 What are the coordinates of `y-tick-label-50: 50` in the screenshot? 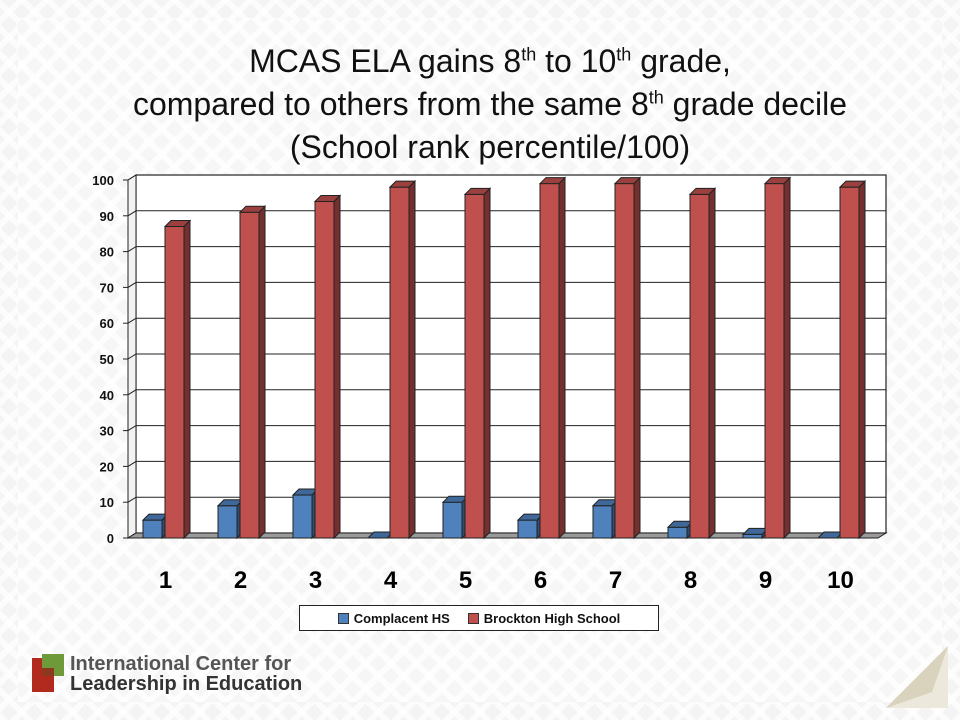 It's located at (107, 359).